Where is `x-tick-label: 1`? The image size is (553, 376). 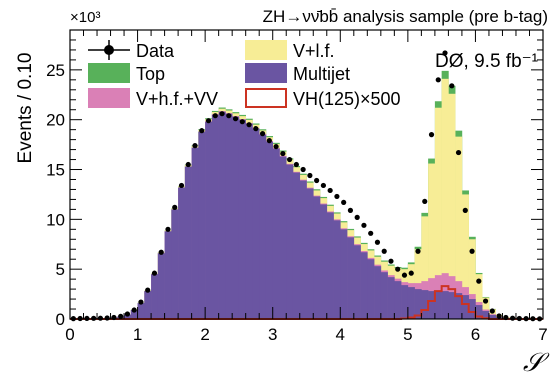 x-tick-label: 1 is located at coordinates (137, 334).